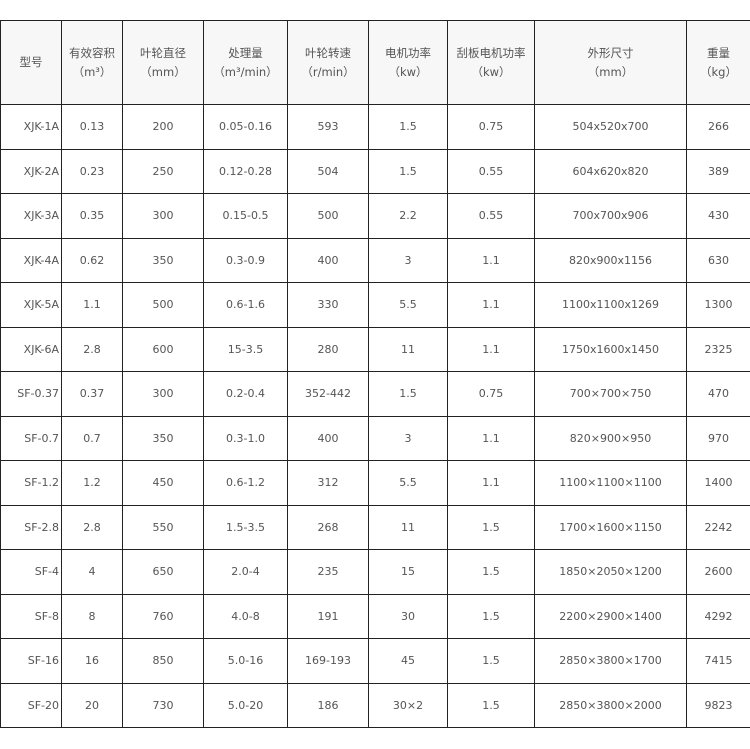 Image resolution: width=750 pixels, height=749 pixels. I want to click on table-cell: 0.23, so click(92, 171).